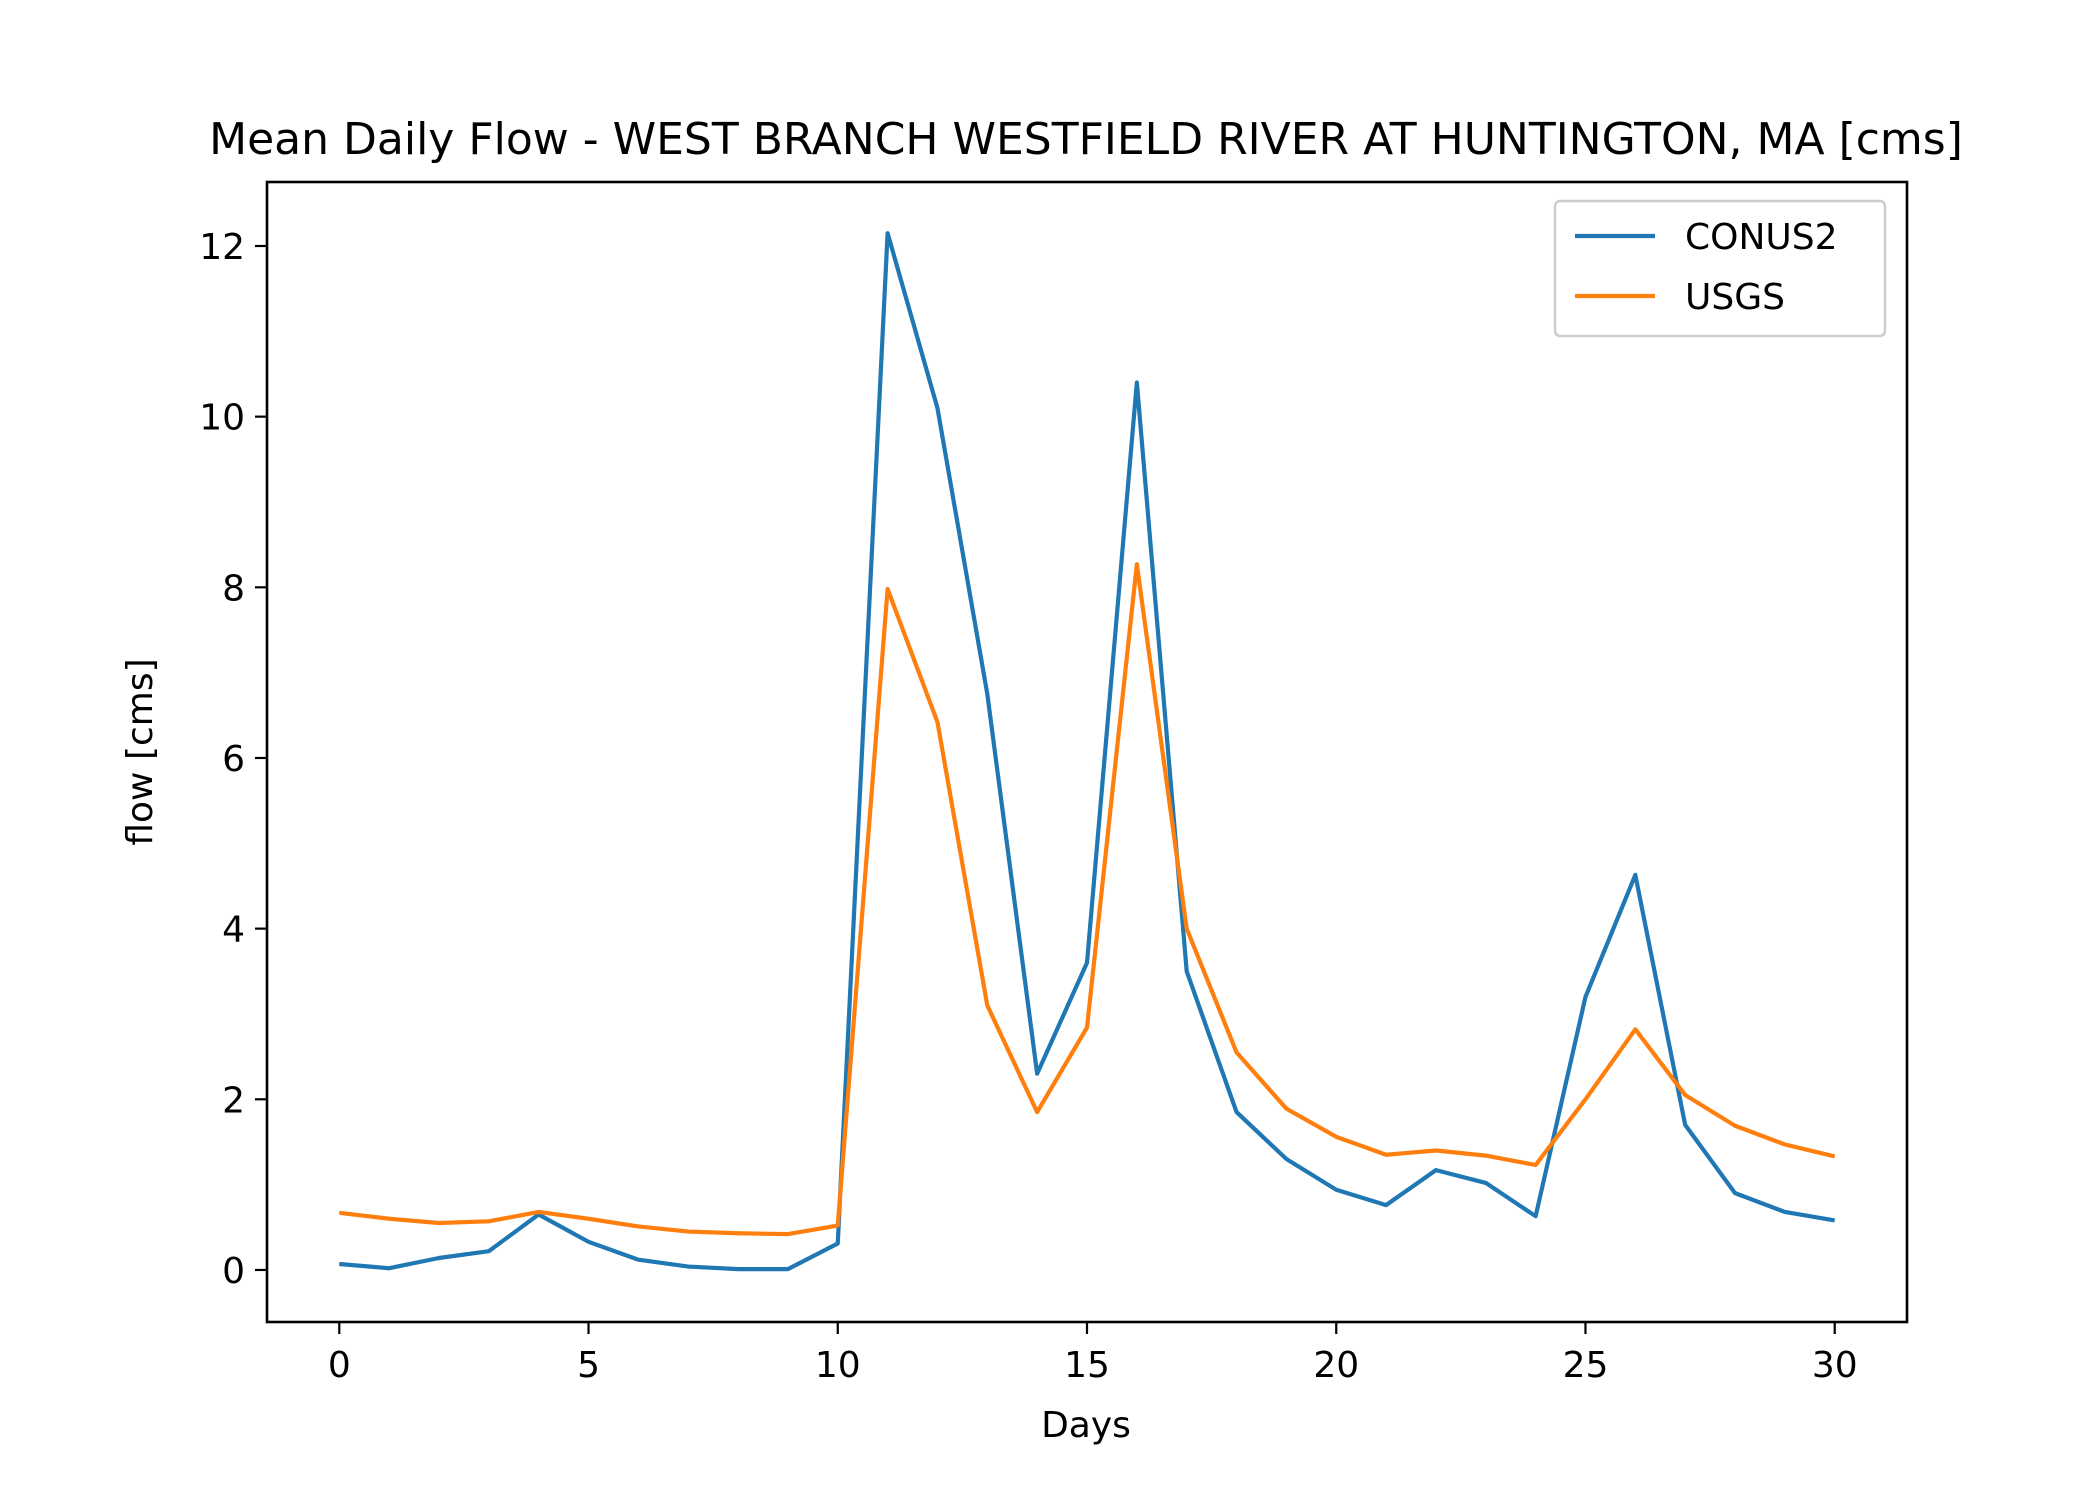 The height and width of the screenshot is (1500, 2100). I want to click on y-axis-label: flow [cms], so click(140, 751).